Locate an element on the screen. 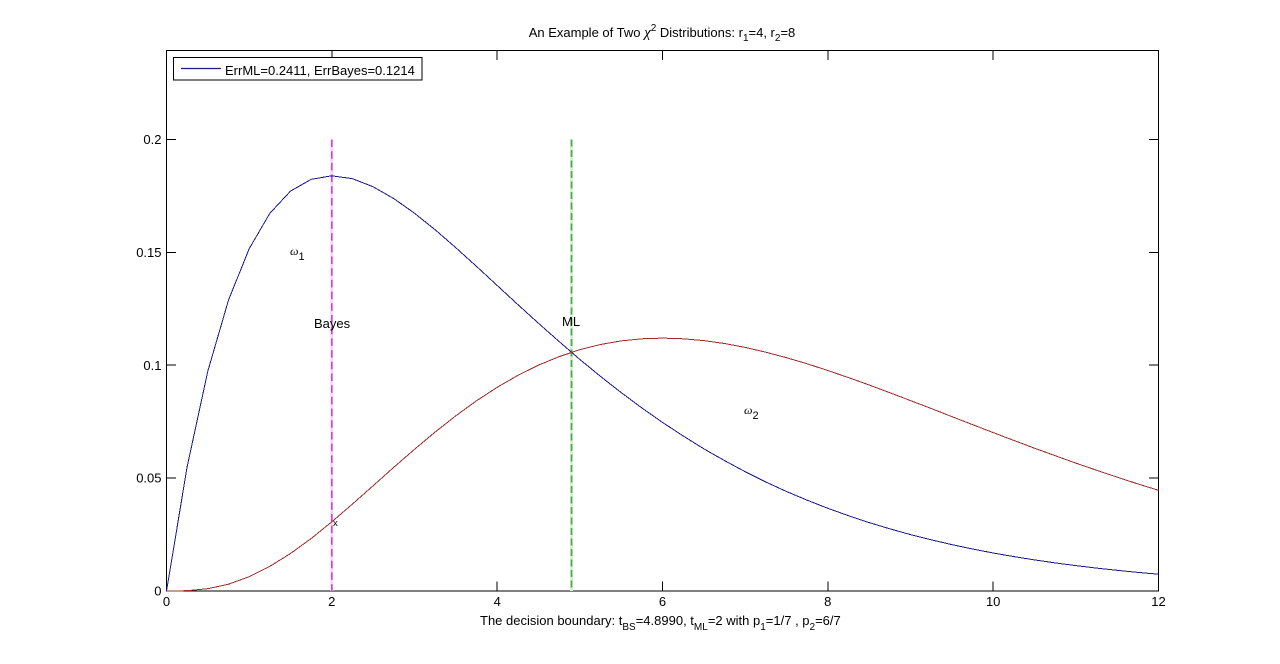 The height and width of the screenshot is (664, 1280). svg-text: 0.05 is located at coordinates (148, 478).